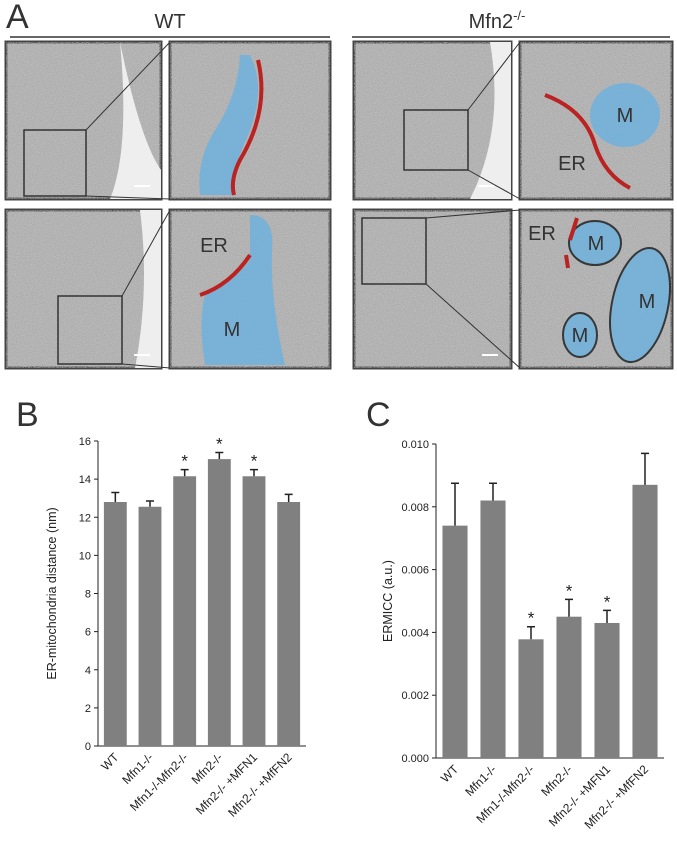 This screenshot has width=677, height=858. What do you see at coordinates (519, 15) in the screenshot?
I see `title-sup: -/-` at bounding box center [519, 15].